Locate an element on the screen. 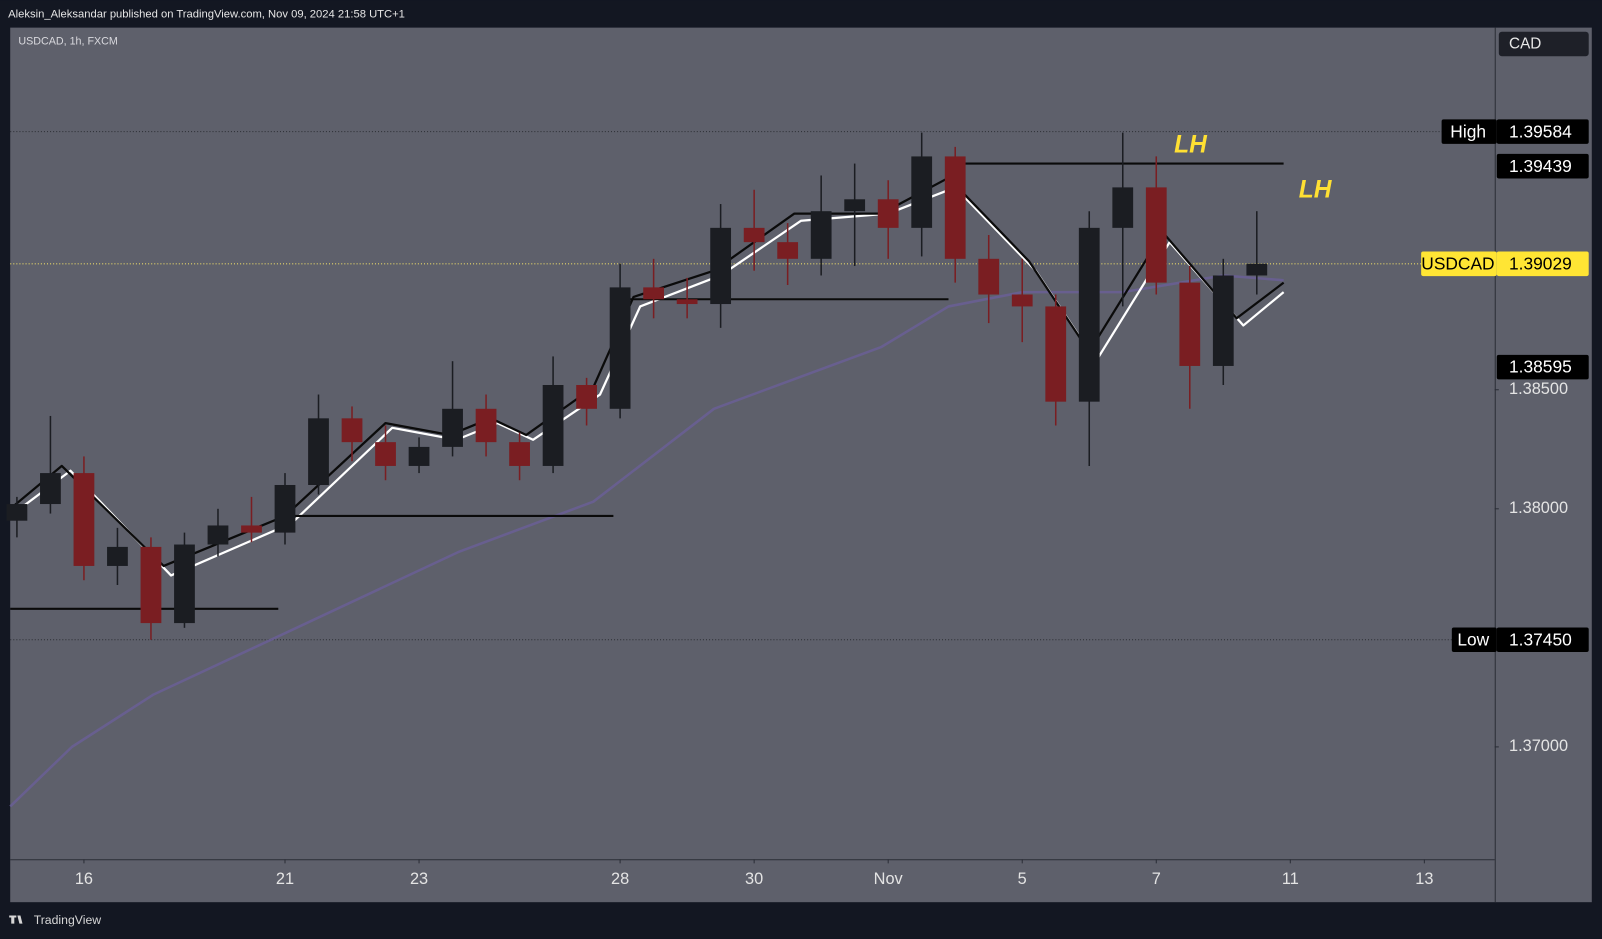 Image resolution: width=1602 pixels, height=939 pixels. price-label-value: 1.39439 is located at coordinates (1540, 166).